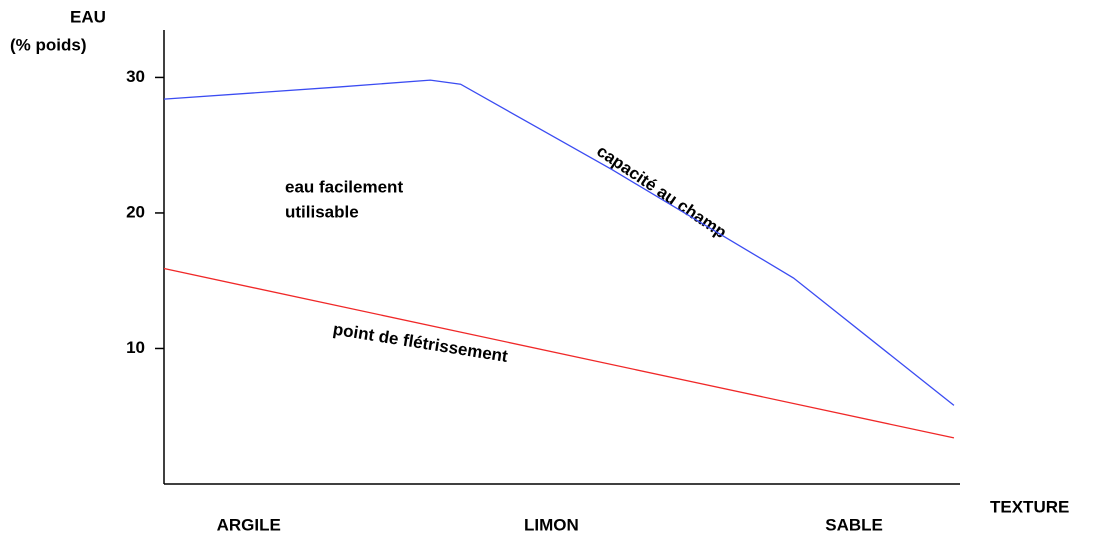 The height and width of the screenshot is (538, 1118). Describe the element at coordinates (135, 211) in the screenshot. I see `y-tick-label: 20` at that location.